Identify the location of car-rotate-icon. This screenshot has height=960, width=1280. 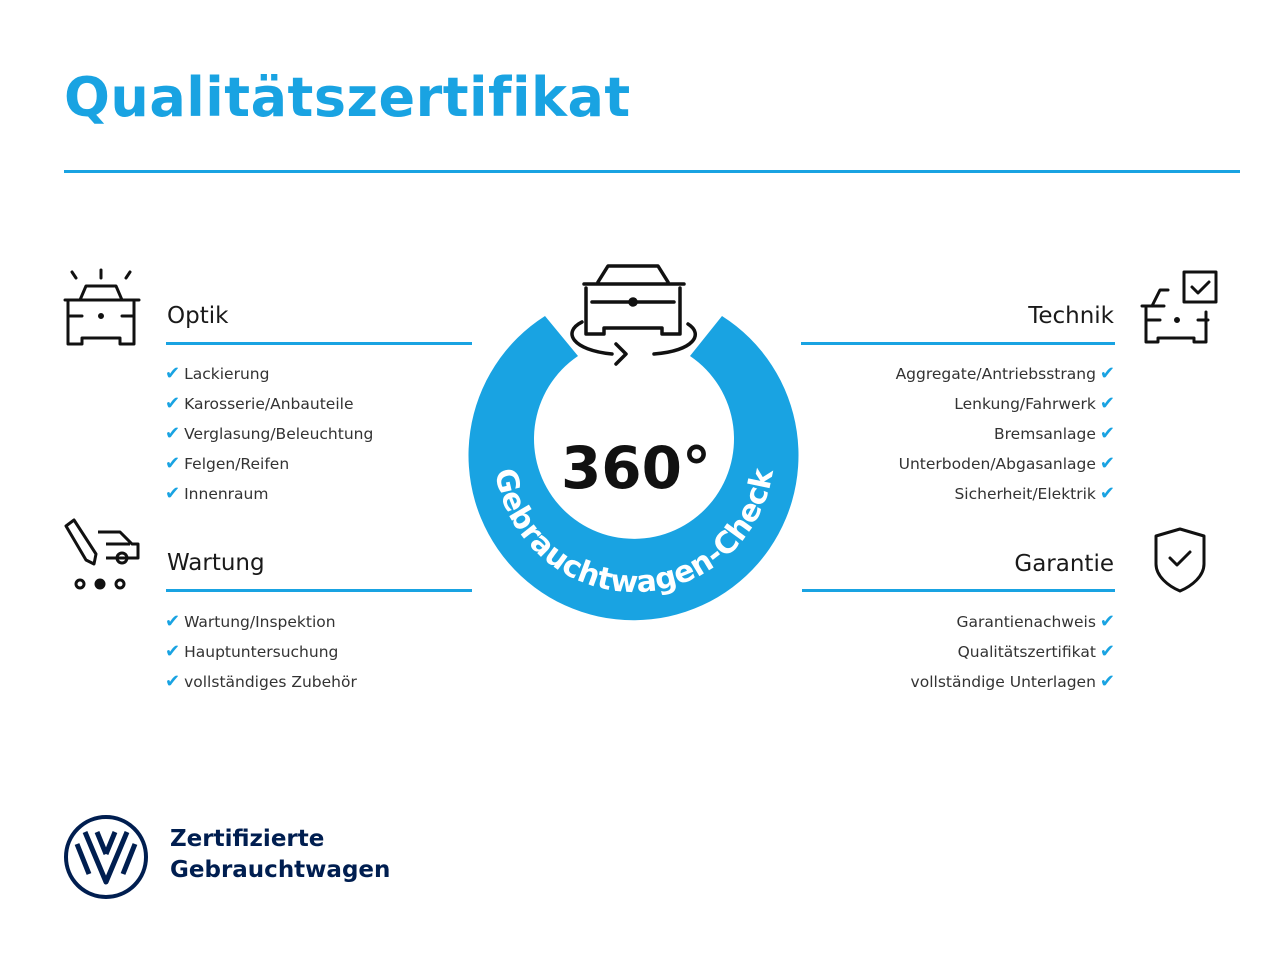
(633, 315).